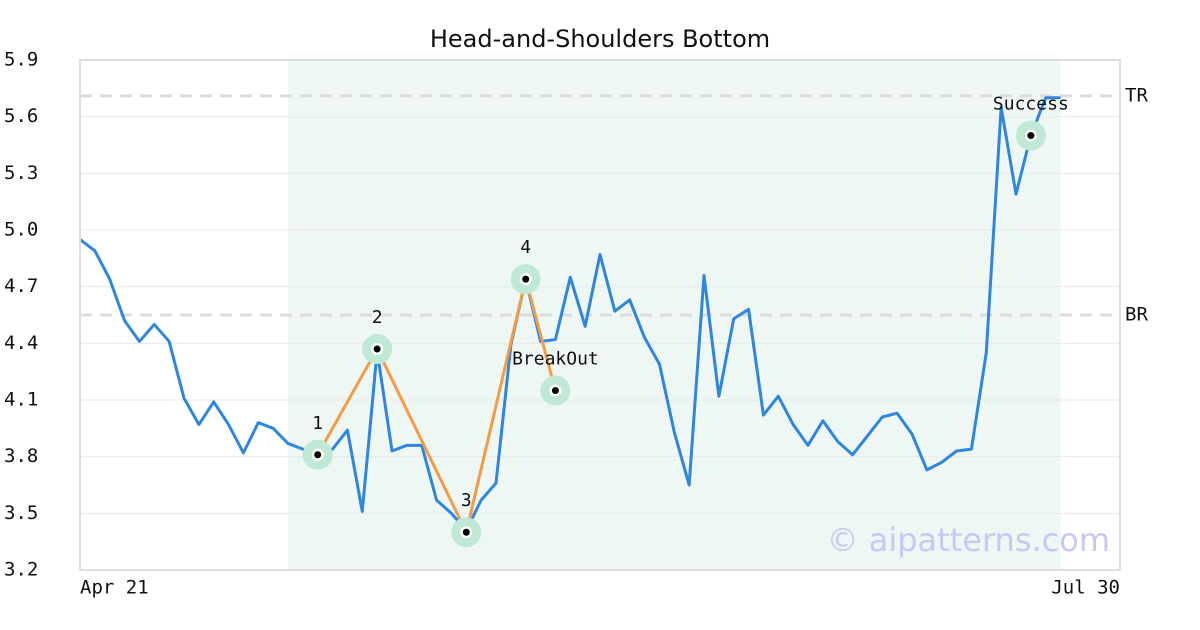 The width and height of the screenshot is (1200, 630). I want to click on y-tick-label: 5.6, so click(21, 116).